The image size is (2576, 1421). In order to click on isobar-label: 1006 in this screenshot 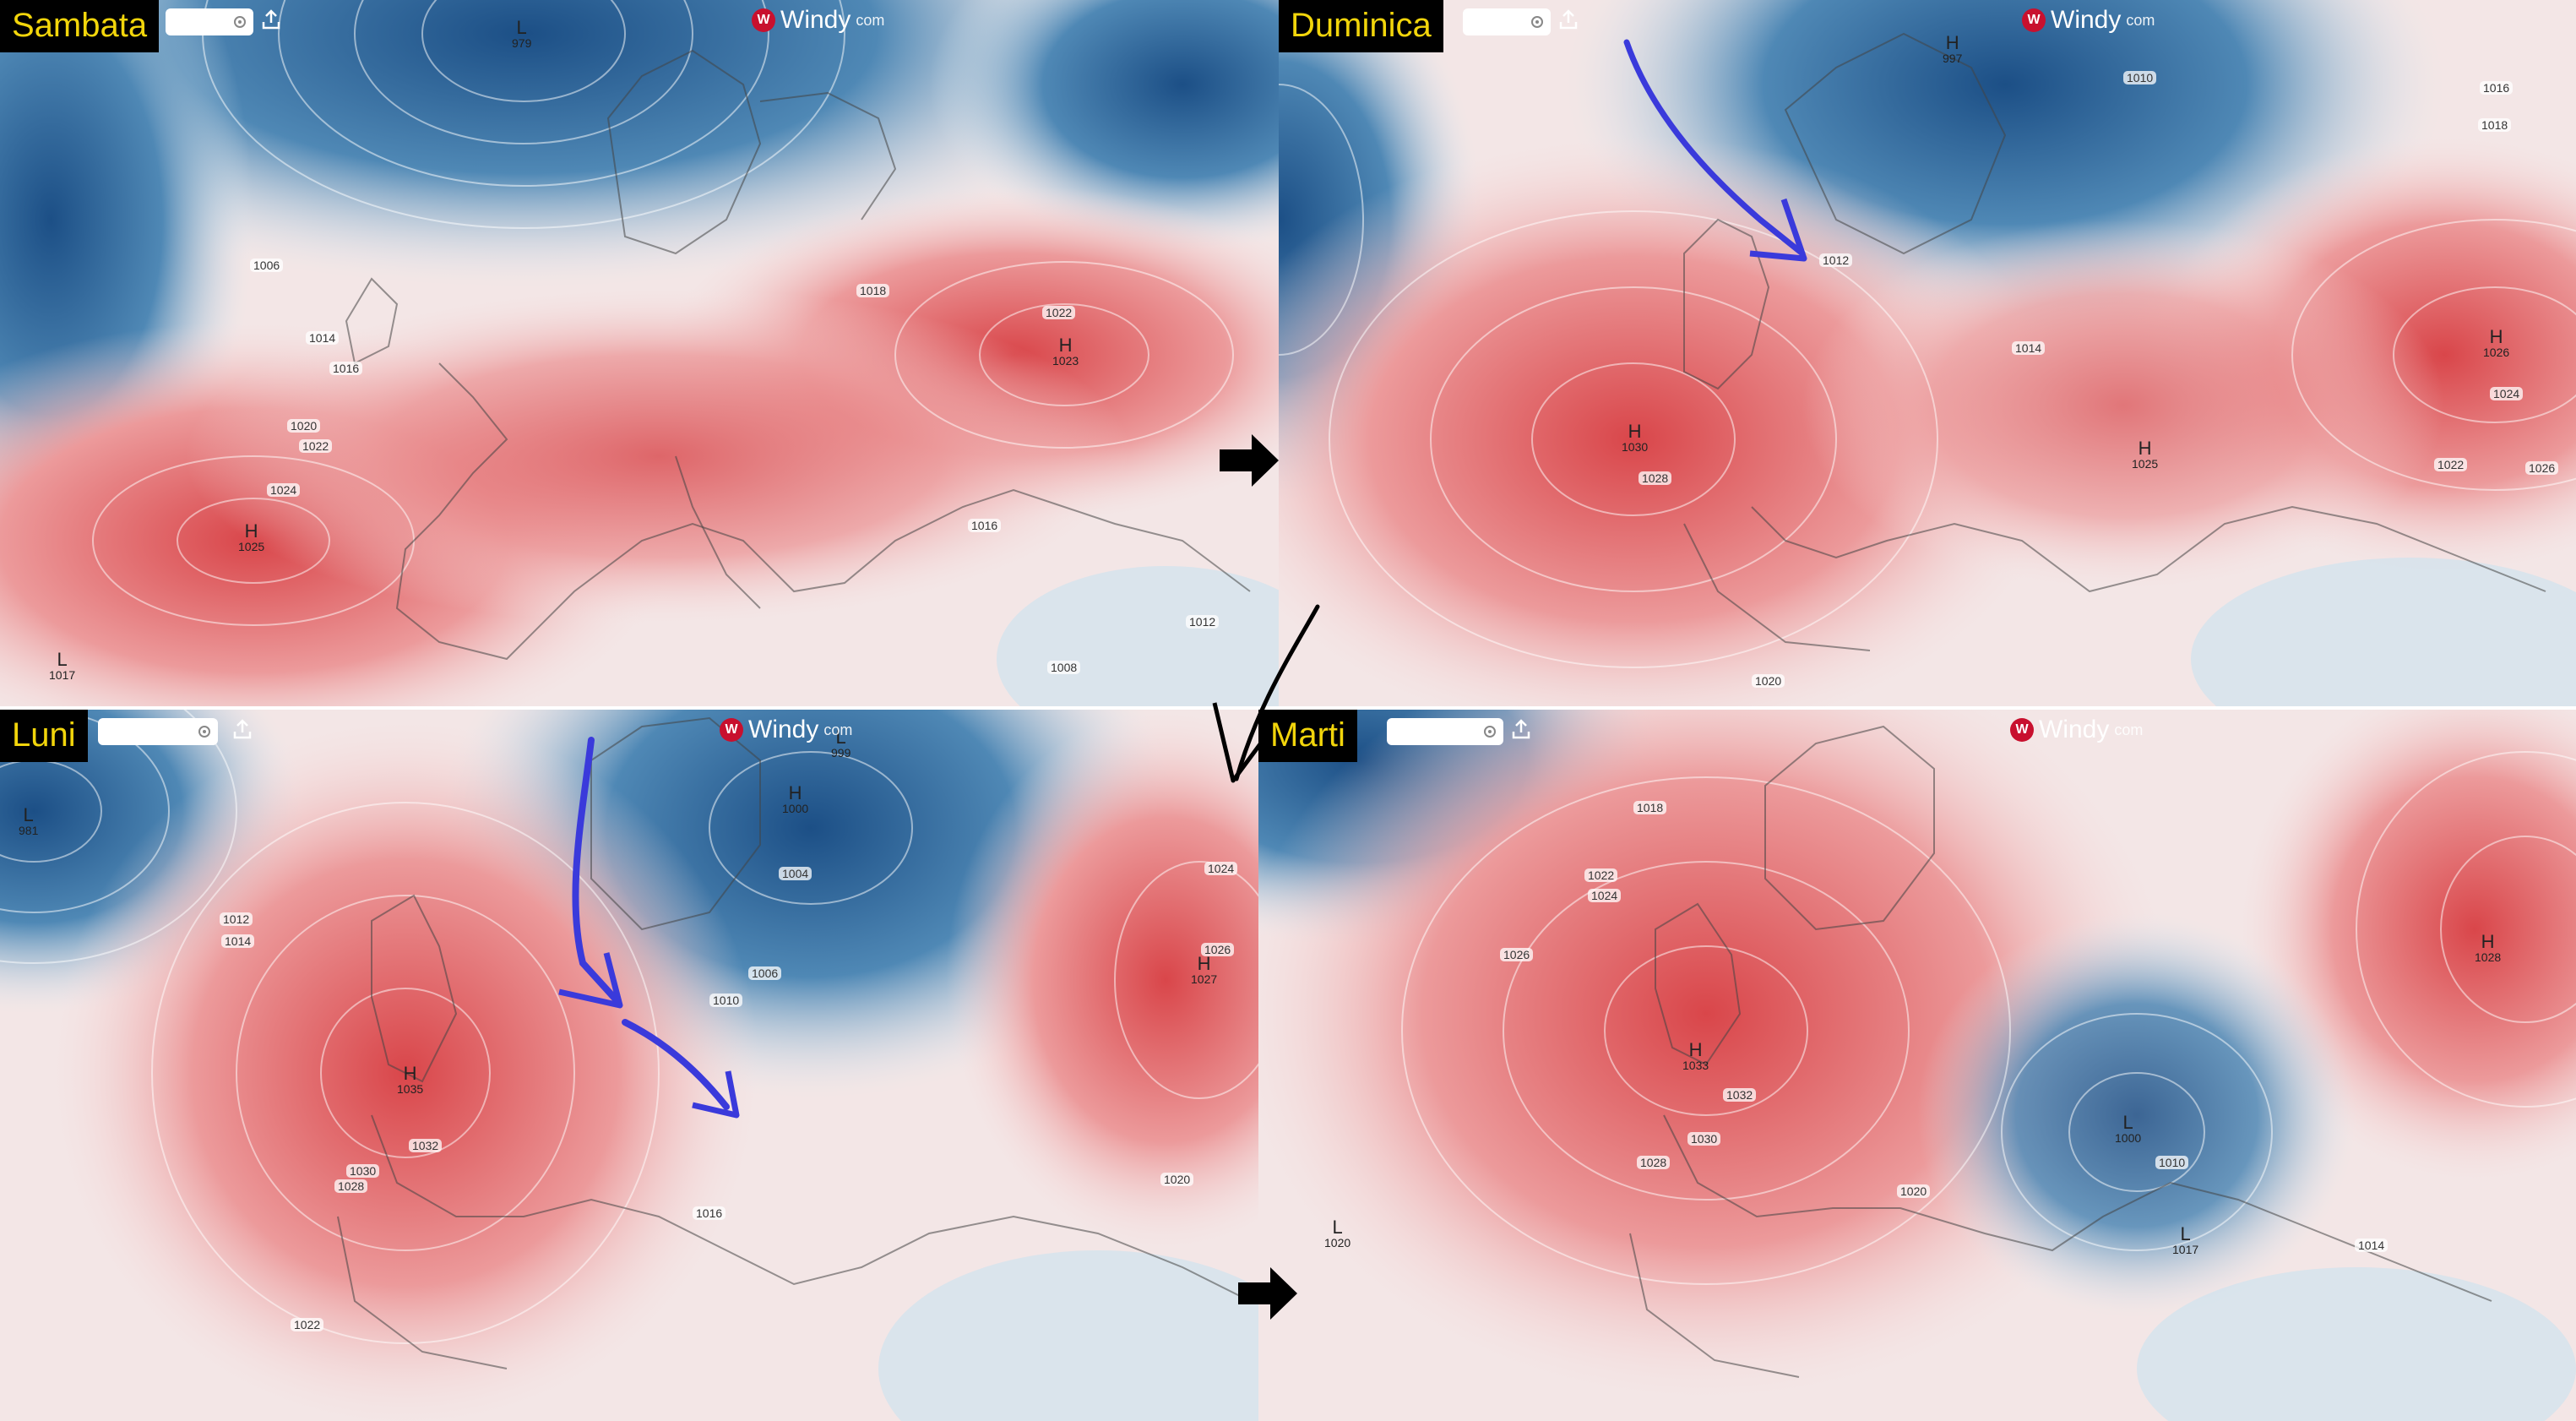, I will do `click(765, 973)`.